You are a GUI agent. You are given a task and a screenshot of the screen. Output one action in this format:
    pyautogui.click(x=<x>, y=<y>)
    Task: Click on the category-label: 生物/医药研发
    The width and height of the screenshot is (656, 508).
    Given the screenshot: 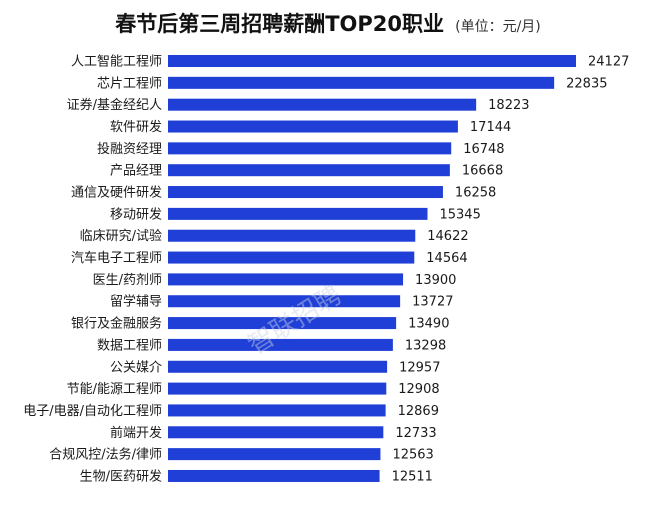 What is the action you would take?
    pyautogui.click(x=121, y=476)
    